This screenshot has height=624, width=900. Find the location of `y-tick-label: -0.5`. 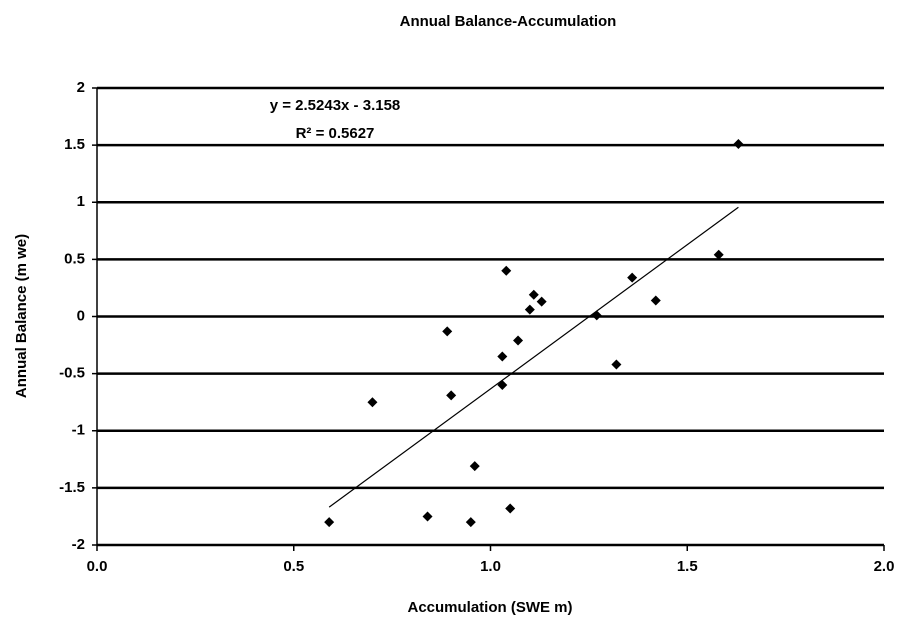

y-tick-label: -0.5 is located at coordinates (72, 373).